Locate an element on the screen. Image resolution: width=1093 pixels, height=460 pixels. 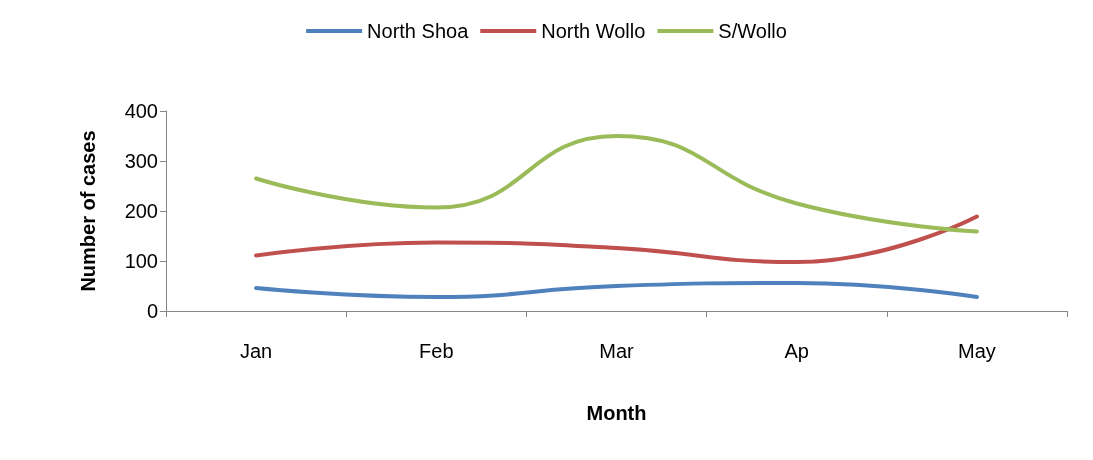
y-tick-label: 400 is located at coordinates (141, 111).